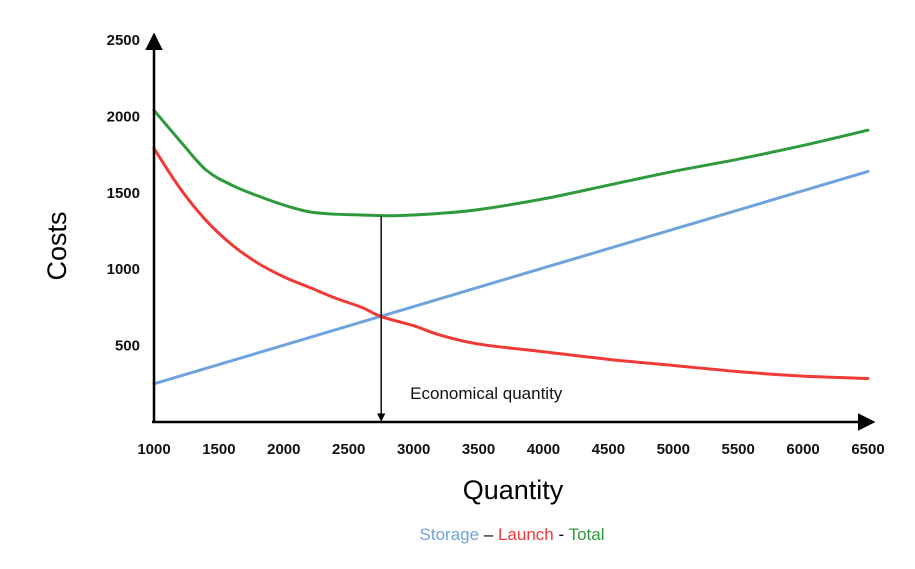 The image size is (915, 569). What do you see at coordinates (127, 346) in the screenshot?
I see `y-tick-label: 500` at bounding box center [127, 346].